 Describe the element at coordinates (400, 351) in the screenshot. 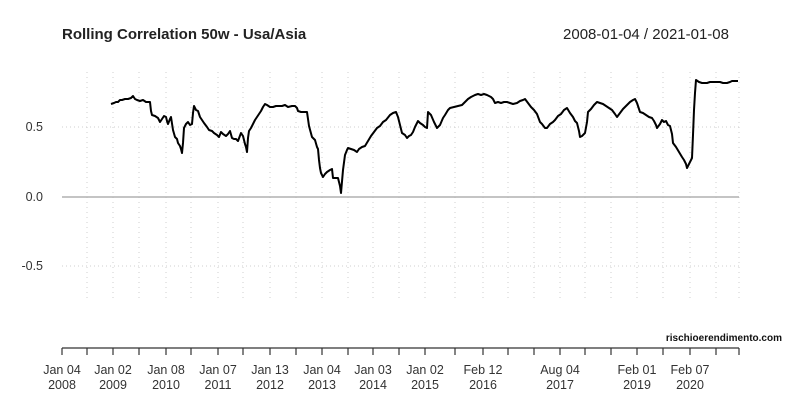

I see `x-axis` at that location.